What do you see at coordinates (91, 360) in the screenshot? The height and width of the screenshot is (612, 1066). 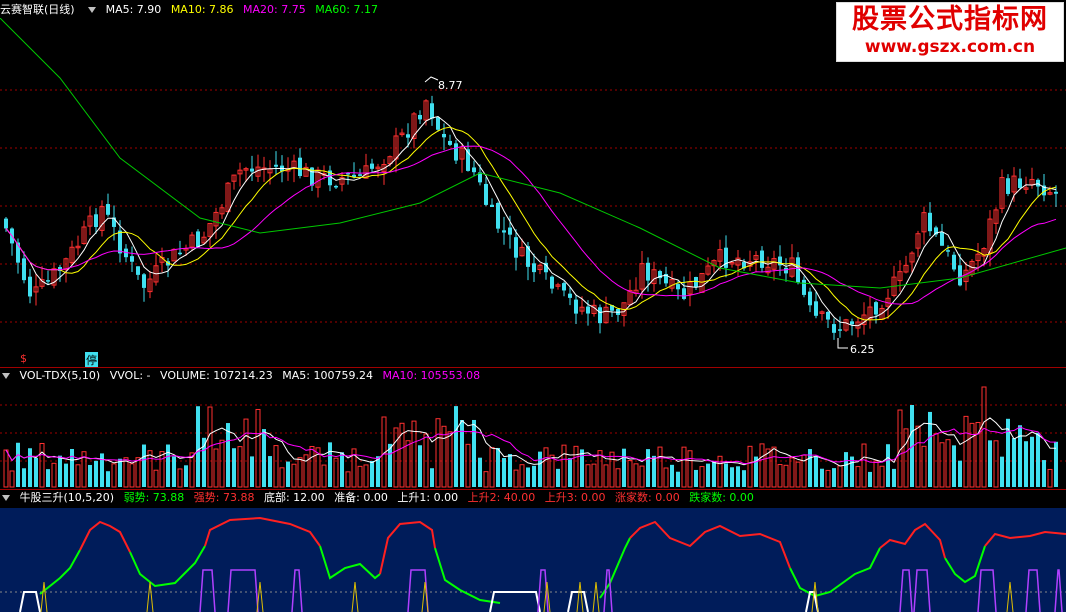 I see `suspension-marker: 停` at bounding box center [91, 360].